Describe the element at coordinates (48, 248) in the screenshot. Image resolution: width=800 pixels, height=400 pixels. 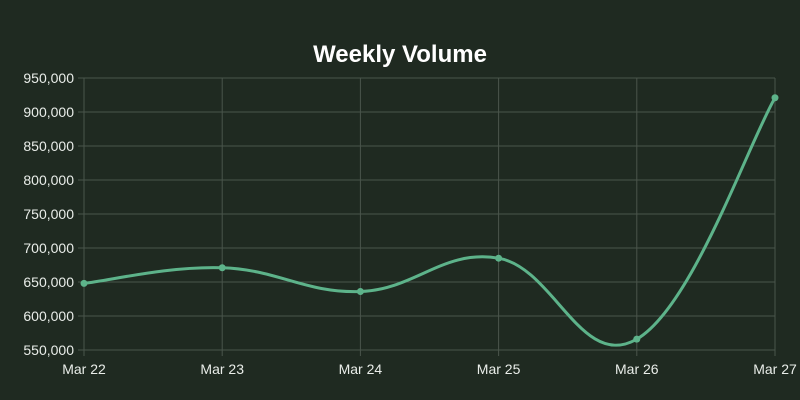
I see `y-tick-label: 700,000` at that location.